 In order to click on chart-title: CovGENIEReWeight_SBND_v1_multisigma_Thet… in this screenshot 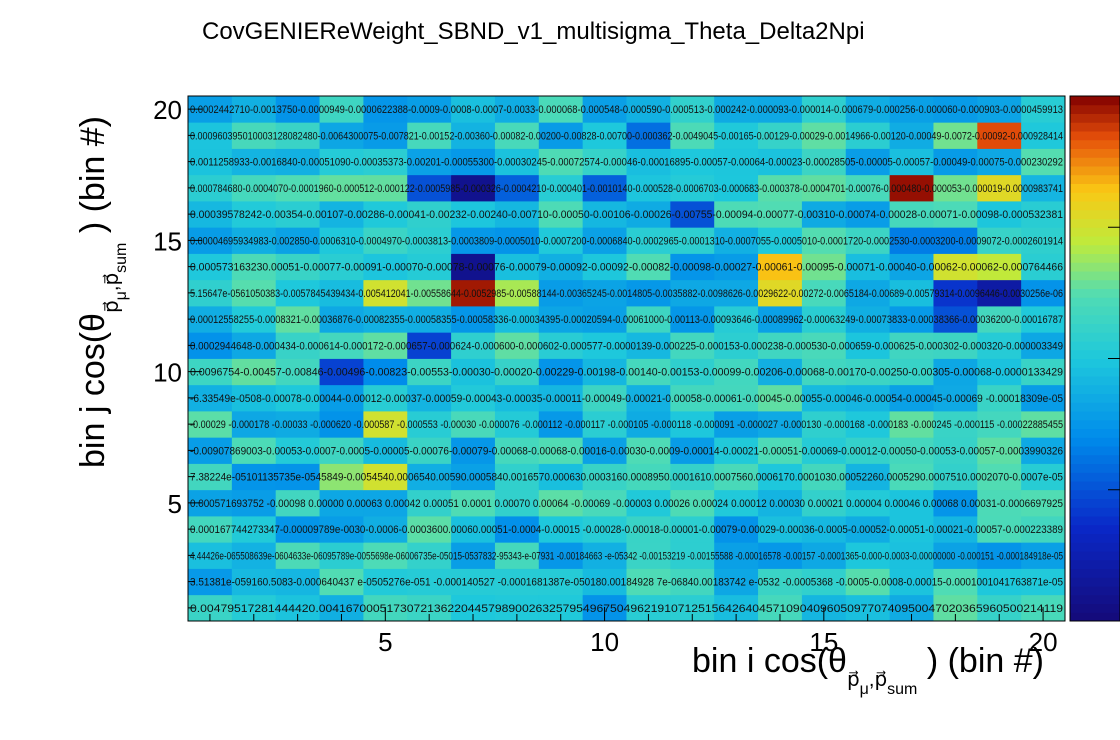, I will do `click(533, 31)`.